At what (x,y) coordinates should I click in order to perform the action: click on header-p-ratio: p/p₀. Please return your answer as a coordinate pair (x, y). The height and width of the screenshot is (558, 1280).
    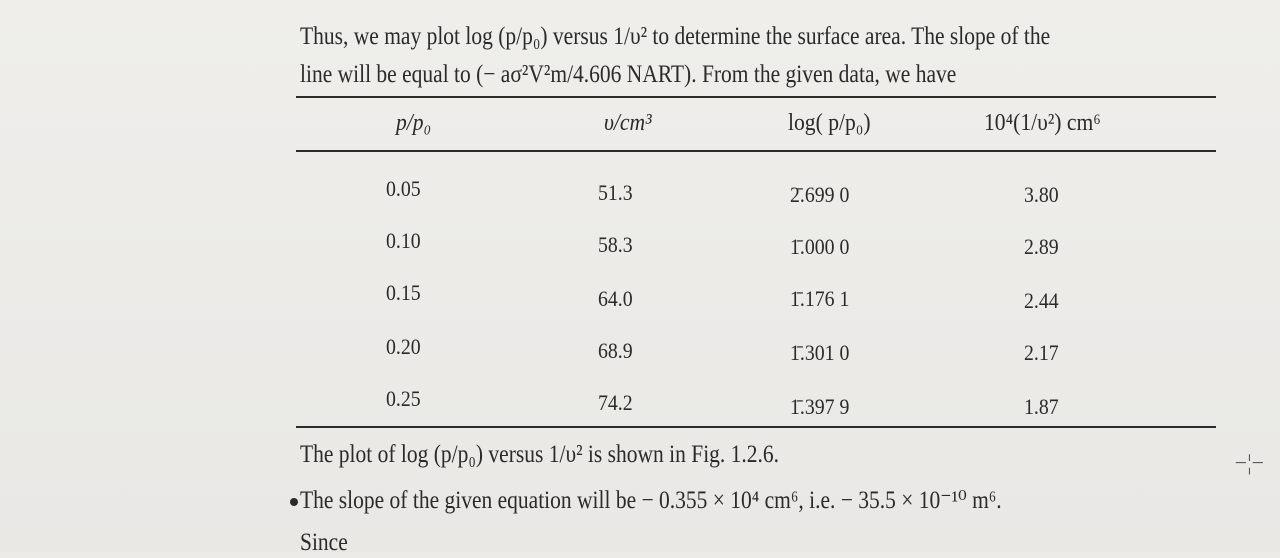
    Looking at the image, I should click on (414, 123).